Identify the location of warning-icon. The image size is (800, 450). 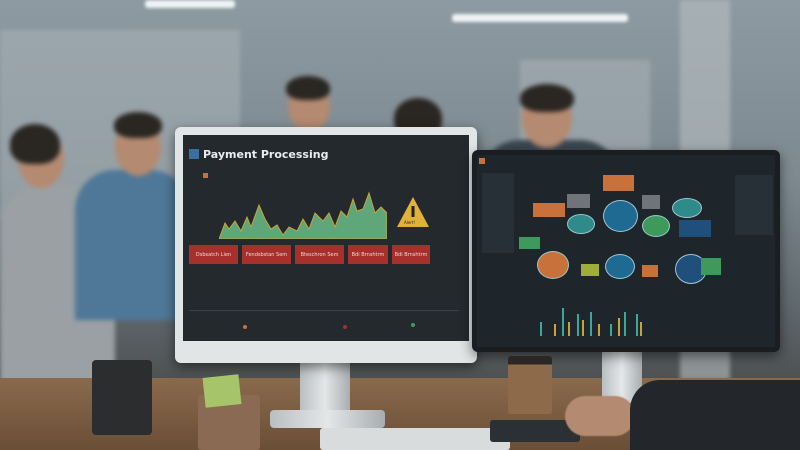
(413, 212).